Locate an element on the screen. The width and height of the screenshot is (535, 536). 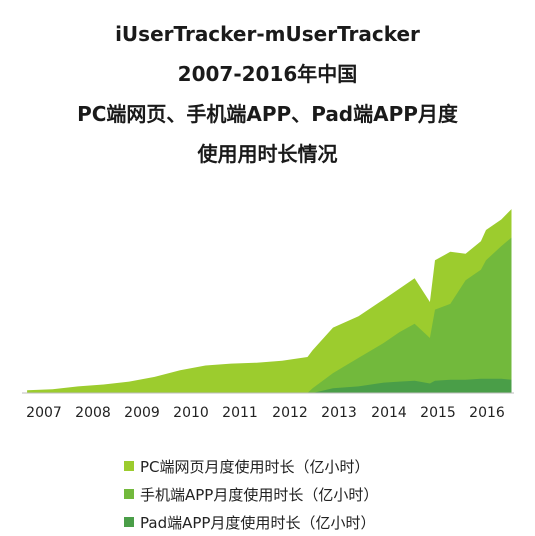
x-tick-label: 2013 is located at coordinates (339, 413).